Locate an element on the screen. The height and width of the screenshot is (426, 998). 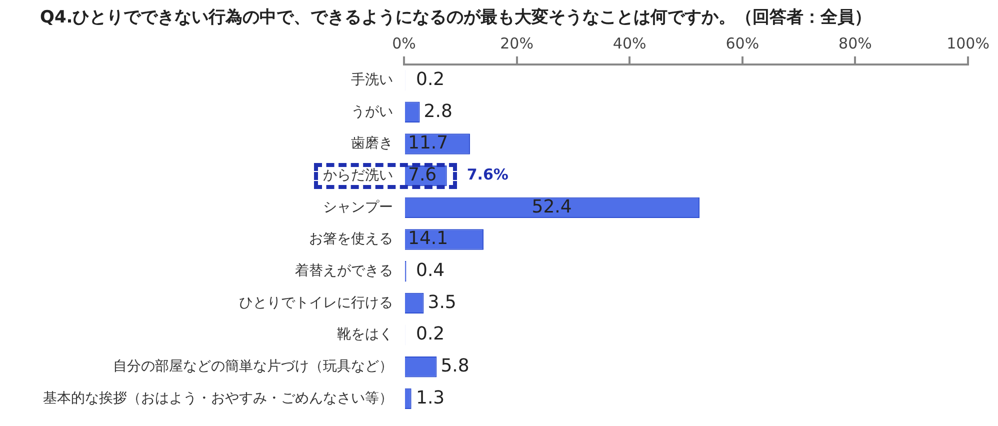
data-label: 1.3 is located at coordinates (430, 397).